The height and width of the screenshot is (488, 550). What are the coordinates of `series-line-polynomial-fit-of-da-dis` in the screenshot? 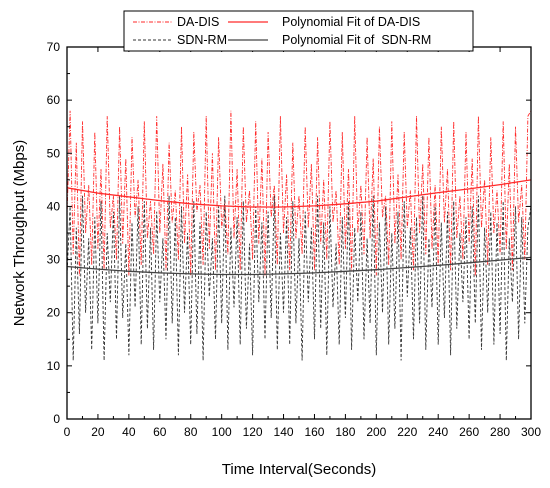 It's located at (299, 193).